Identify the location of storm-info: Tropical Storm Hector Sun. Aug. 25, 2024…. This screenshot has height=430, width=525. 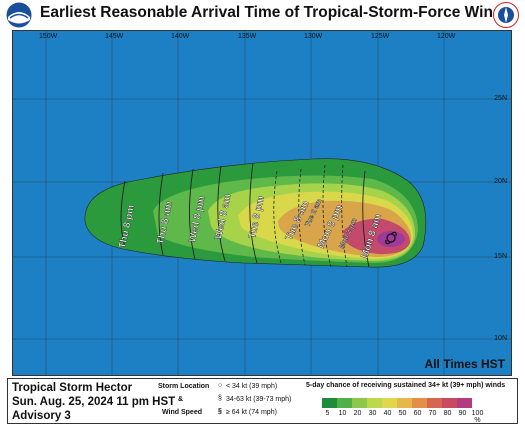
(93, 402).